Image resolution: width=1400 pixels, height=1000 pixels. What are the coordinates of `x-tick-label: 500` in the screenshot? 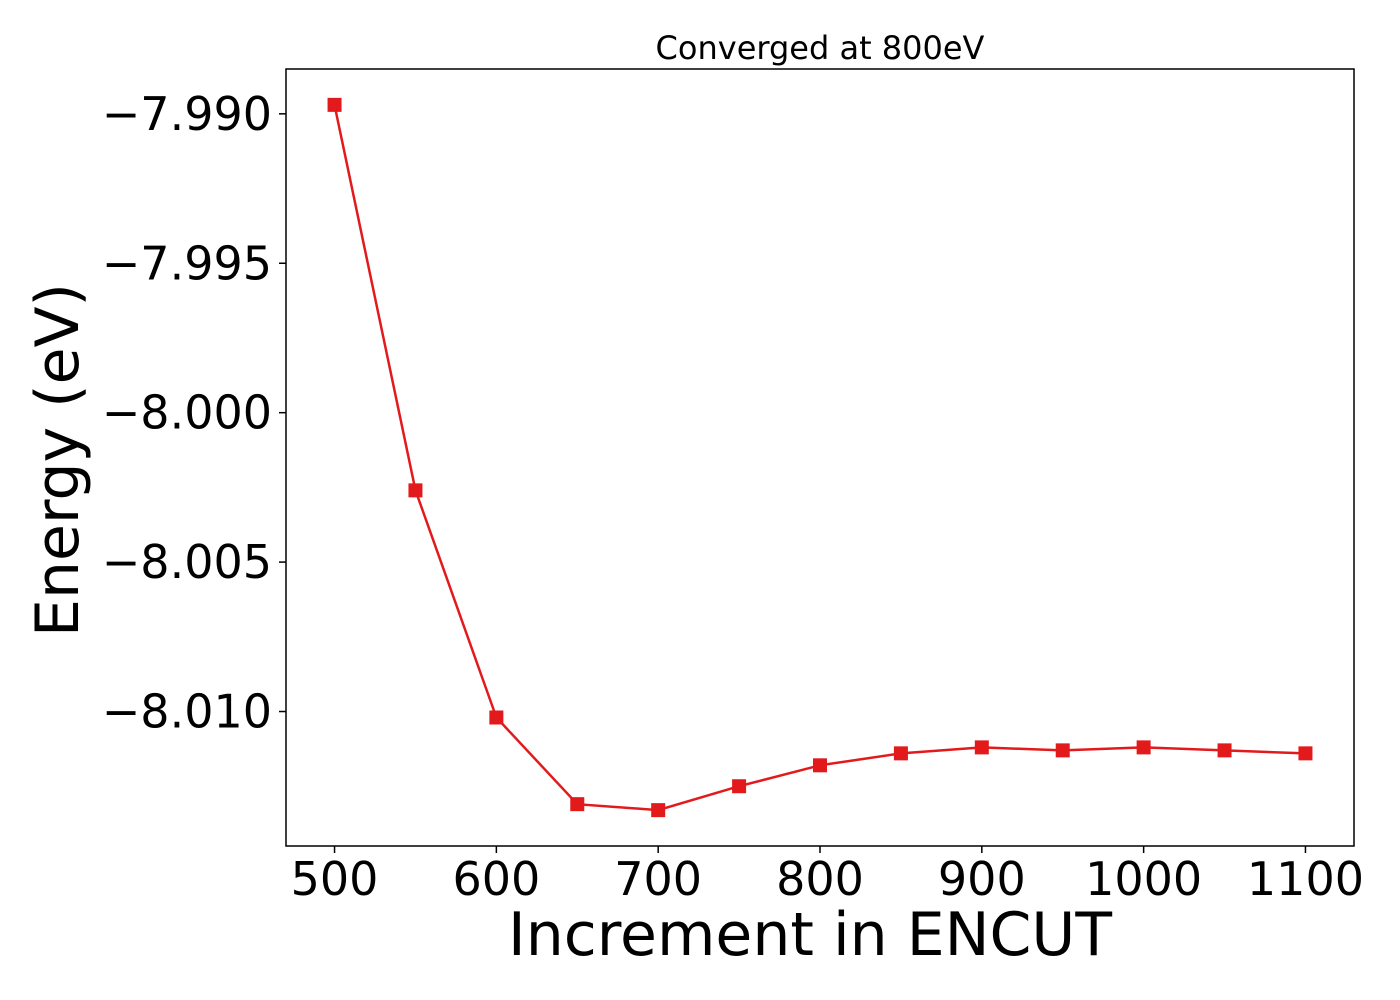 It's located at (335, 879).